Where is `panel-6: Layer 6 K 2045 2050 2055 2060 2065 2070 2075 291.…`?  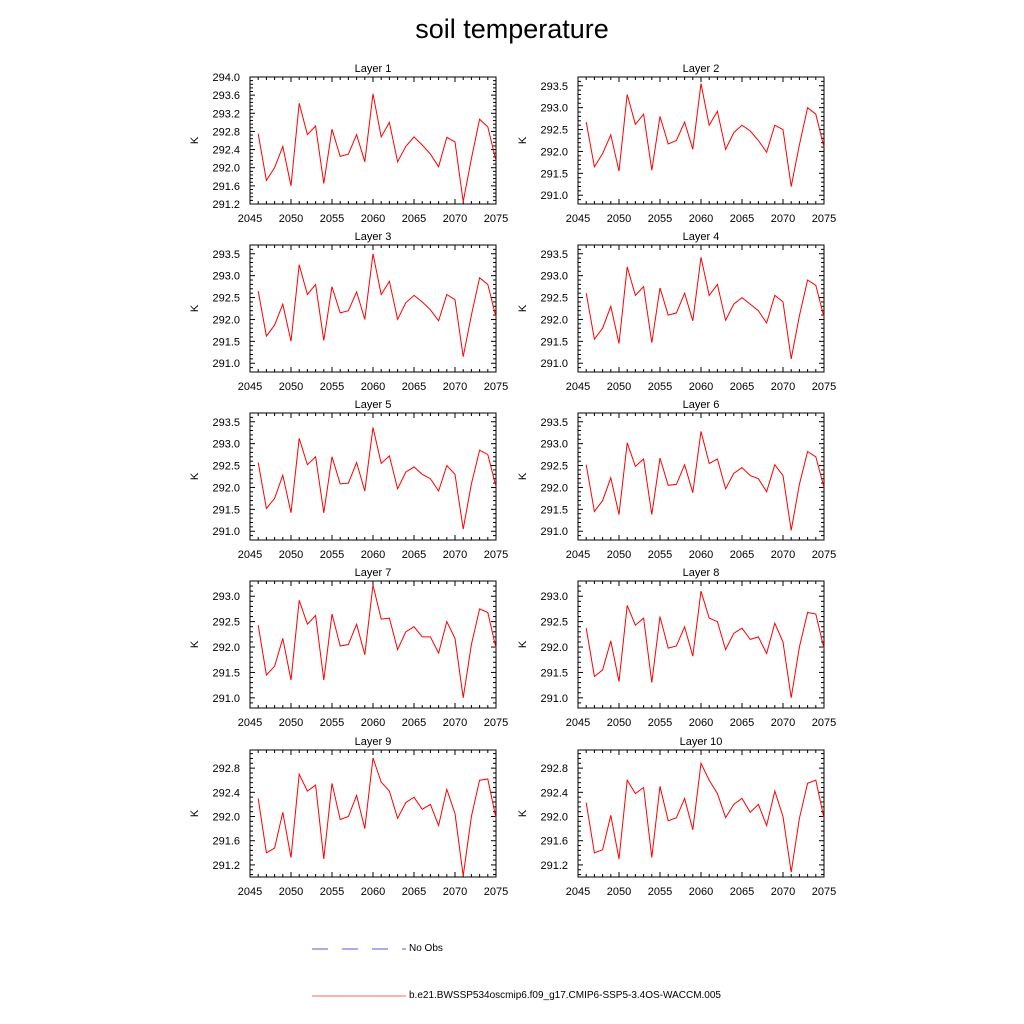 panel-6: Layer 6 K 2045 2050 2055 2060 2065 2070 2075 291.… is located at coordinates (676, 480).